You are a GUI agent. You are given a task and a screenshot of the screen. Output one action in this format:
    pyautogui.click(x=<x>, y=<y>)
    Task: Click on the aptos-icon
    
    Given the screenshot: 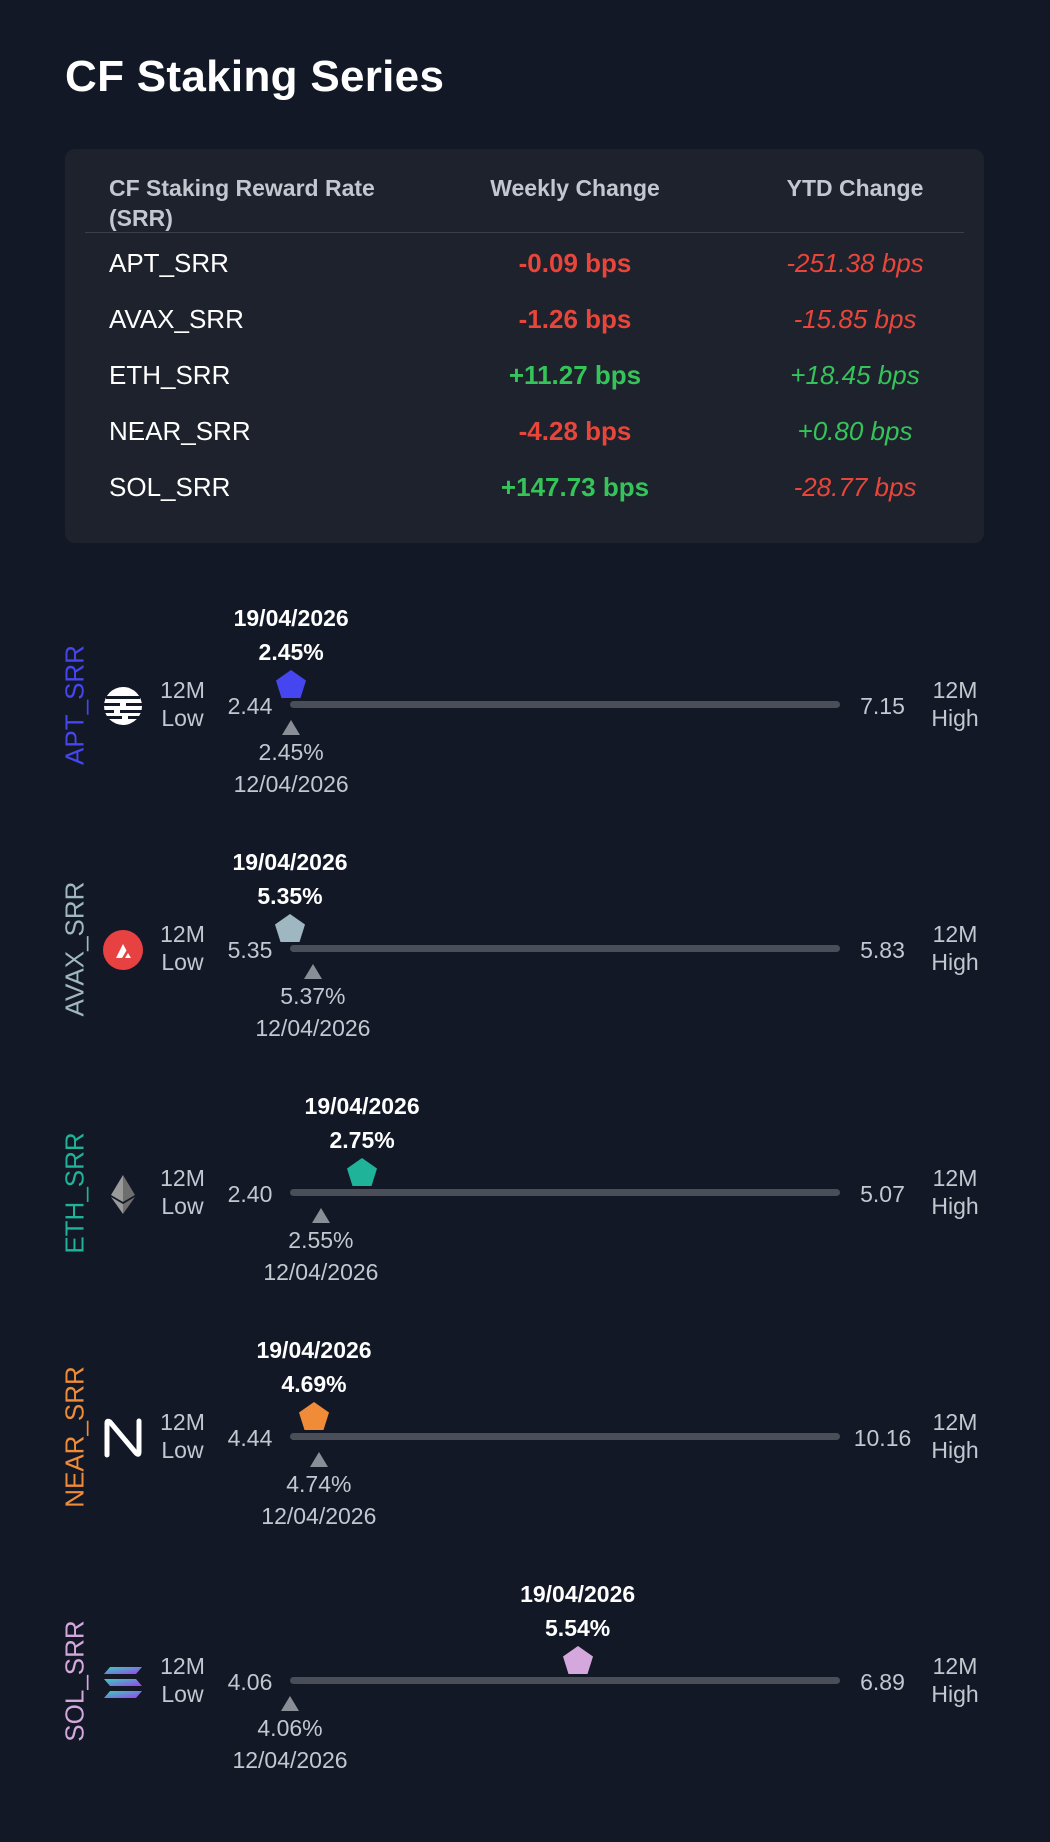 What is the action you would take?
    pyautogui.click(x=123, y=706)
    